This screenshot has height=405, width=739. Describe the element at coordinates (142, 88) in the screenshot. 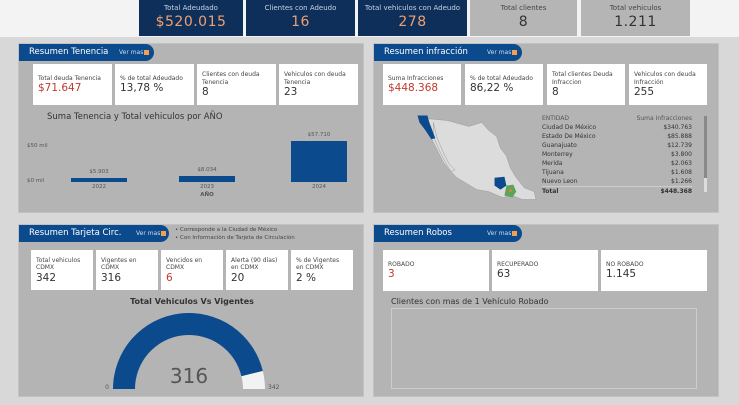

I see `card-value: 13,78 %` at that location.